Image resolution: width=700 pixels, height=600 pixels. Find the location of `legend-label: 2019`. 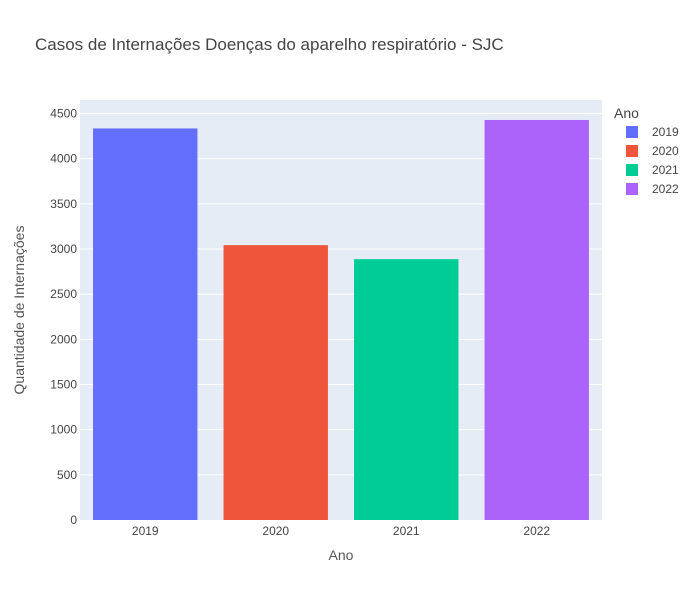

legend-label: 2019 is located at coordinates (665, 132).